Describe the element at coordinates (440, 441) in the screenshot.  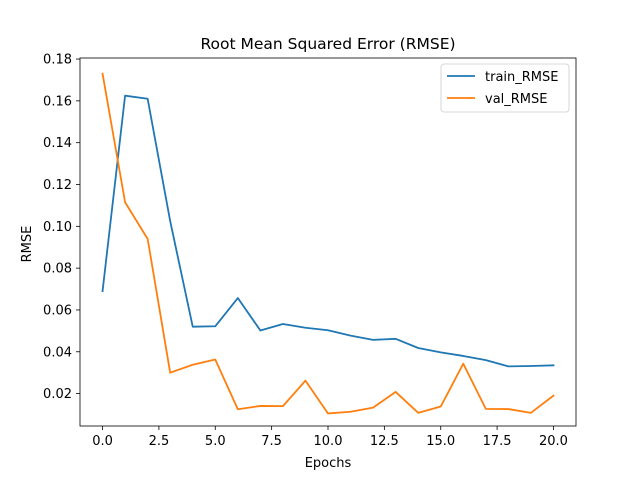
I see `x-tick-label: 15.0` at that location.